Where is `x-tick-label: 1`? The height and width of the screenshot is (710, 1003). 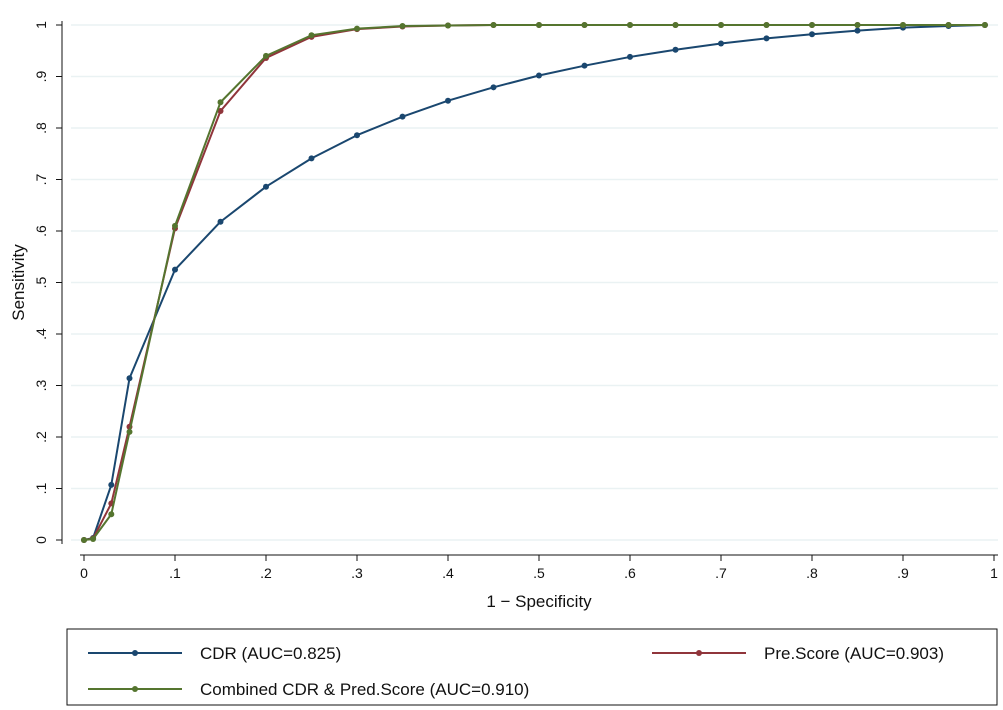 x-tick-label: 1 is located at coordinates (994, 573).